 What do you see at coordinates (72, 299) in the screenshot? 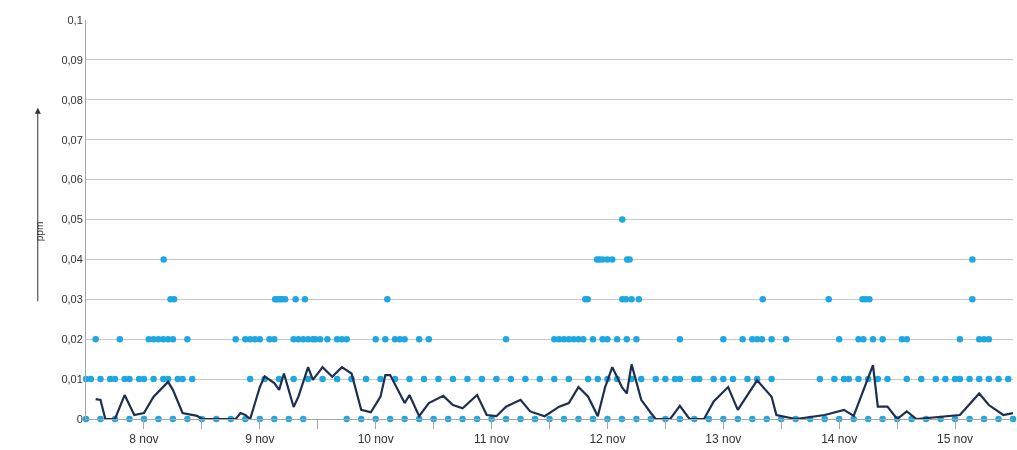
I see `y-tick-label: 0,03` at bounding box center [72, 299].